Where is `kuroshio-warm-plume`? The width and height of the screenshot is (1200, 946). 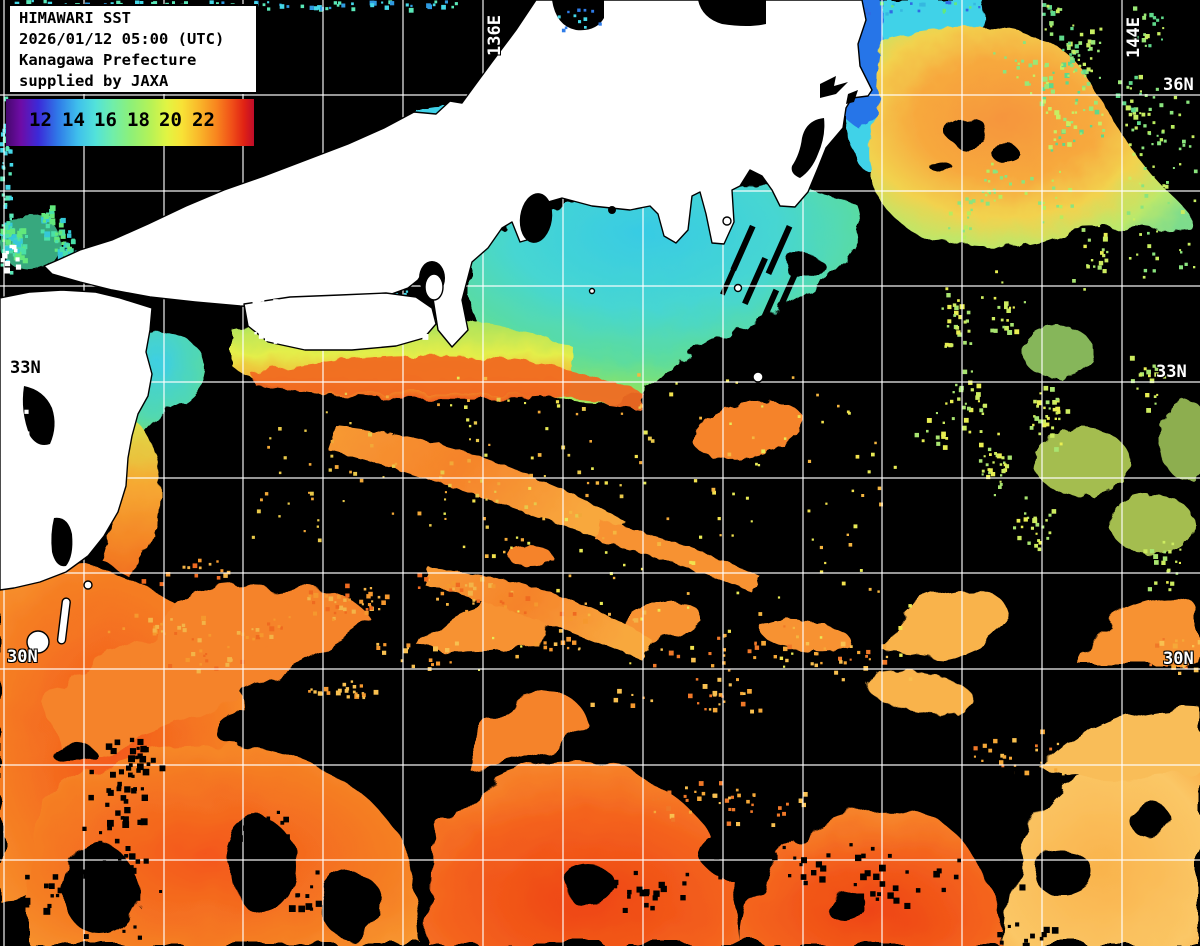
kuroshio-warm-plume is located at coordinates (1030, 137).